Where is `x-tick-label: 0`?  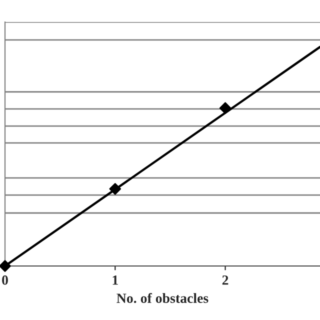 x-tick-label: 0 is located at coordinates (5, 280).